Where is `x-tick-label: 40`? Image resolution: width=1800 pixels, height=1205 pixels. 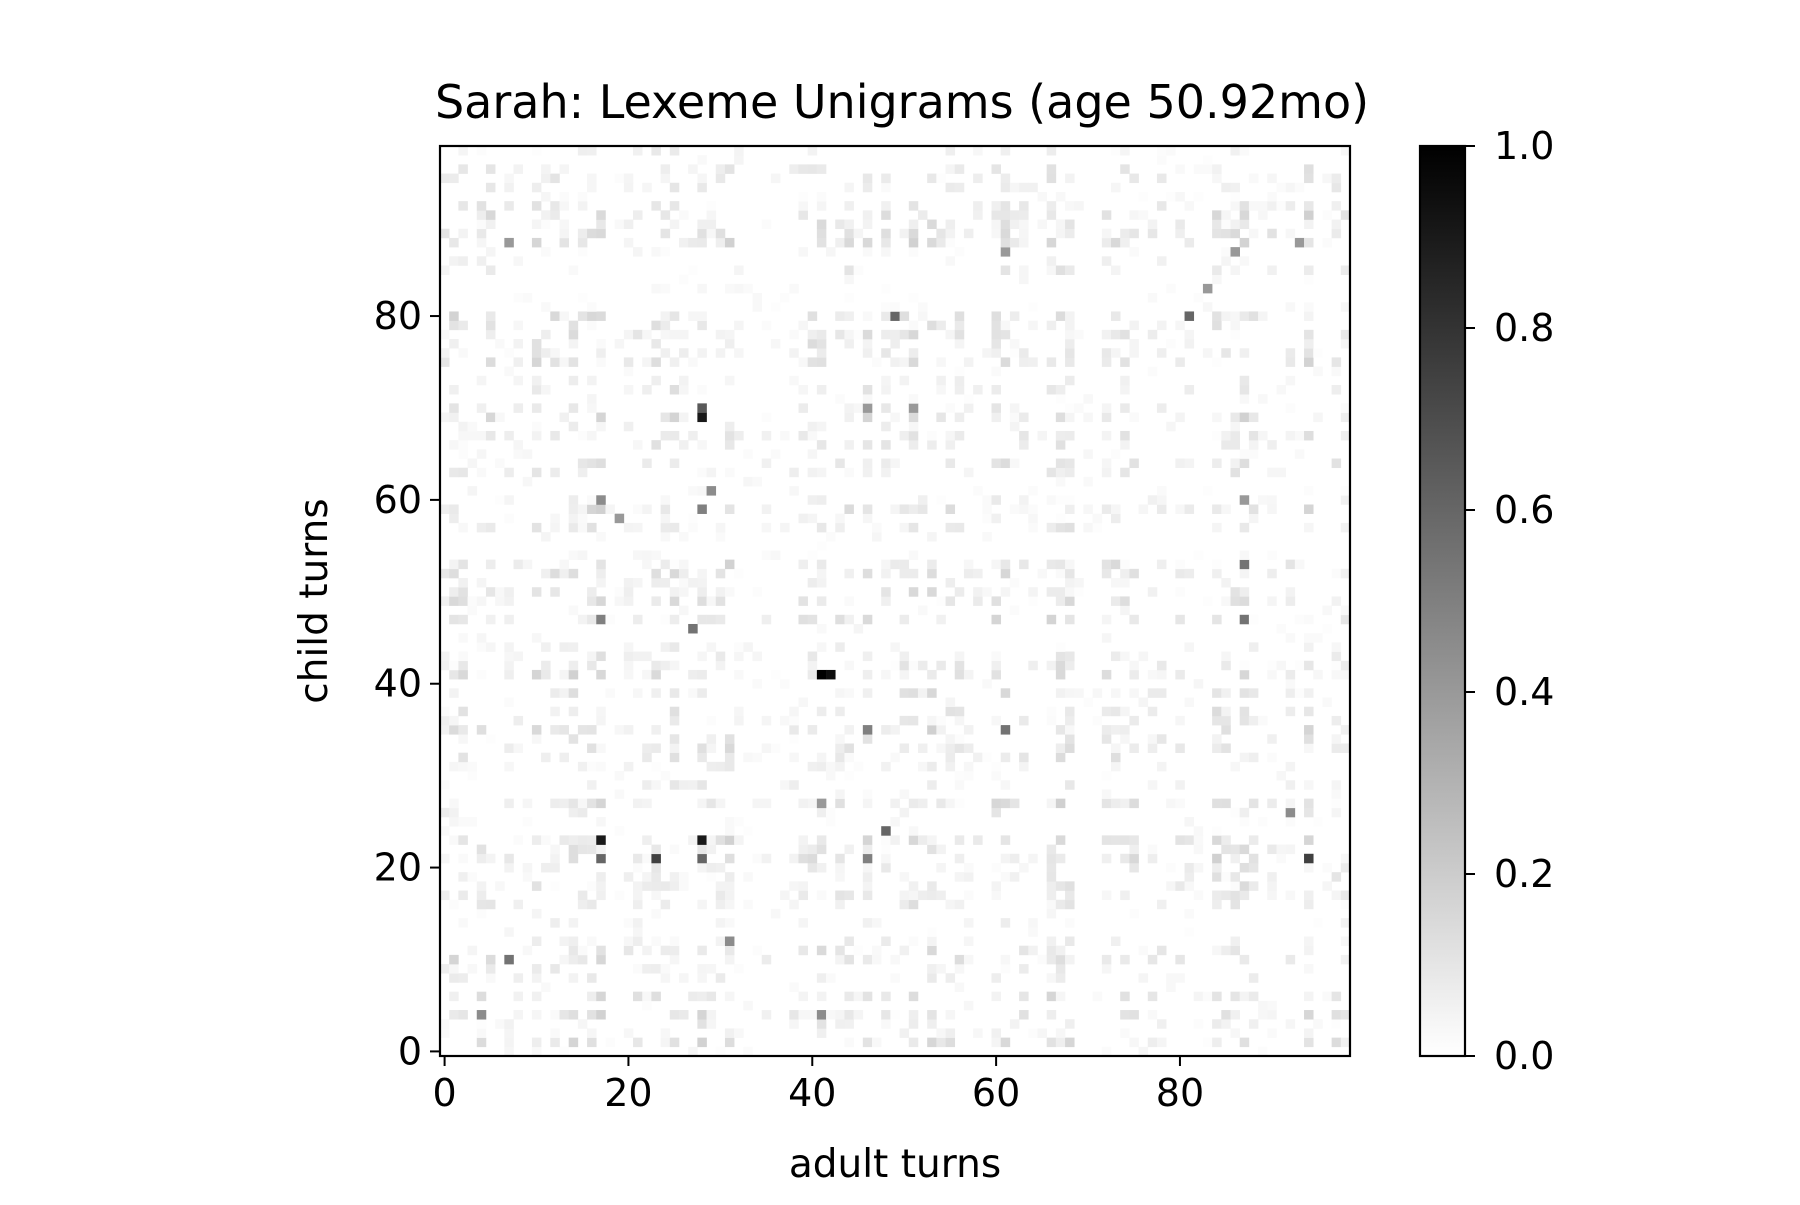
x-tick-label: 40 is located at coordinates (812, 1093).